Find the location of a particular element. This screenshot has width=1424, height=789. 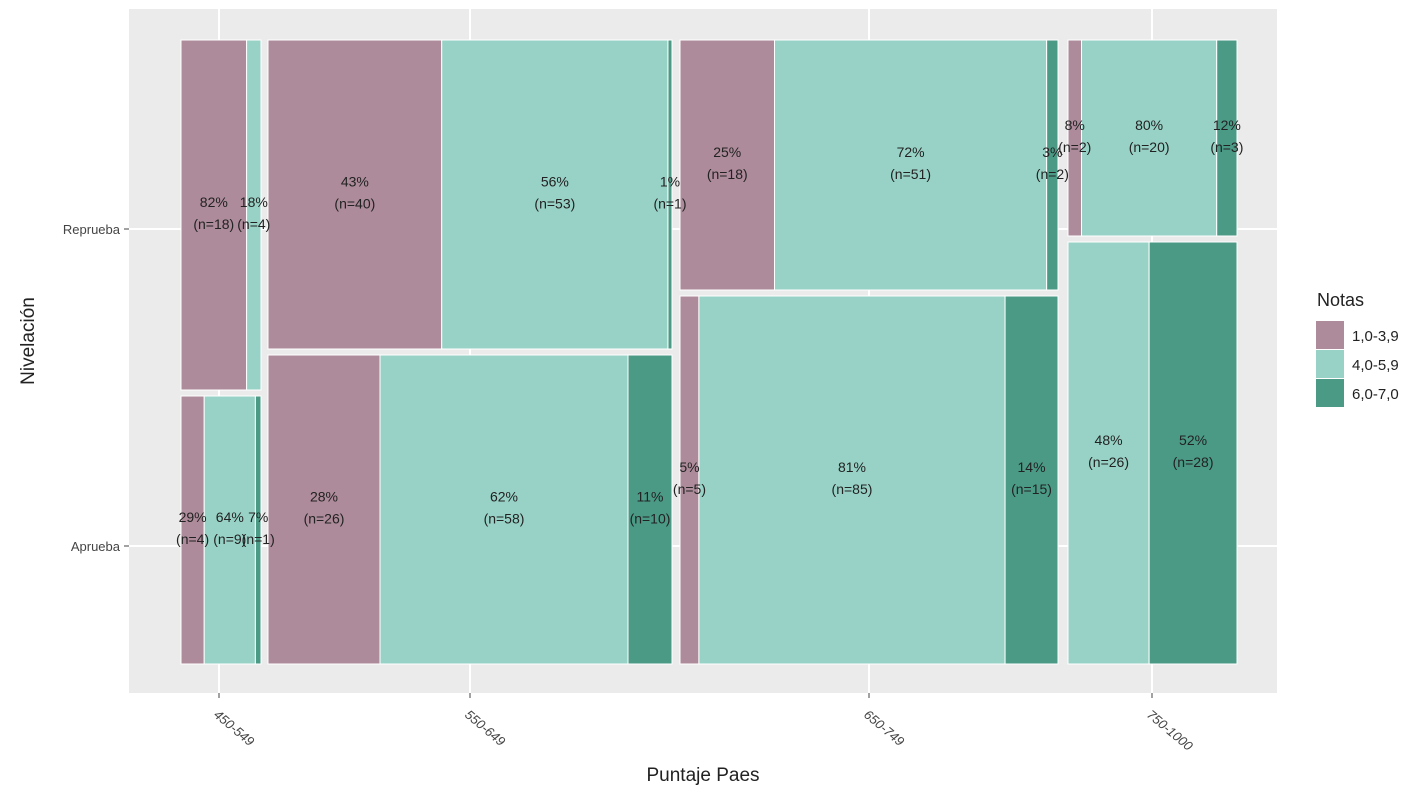

legend-label-1-0-3-9: 1,0-3,9 is located at coordinates (1375, 336).